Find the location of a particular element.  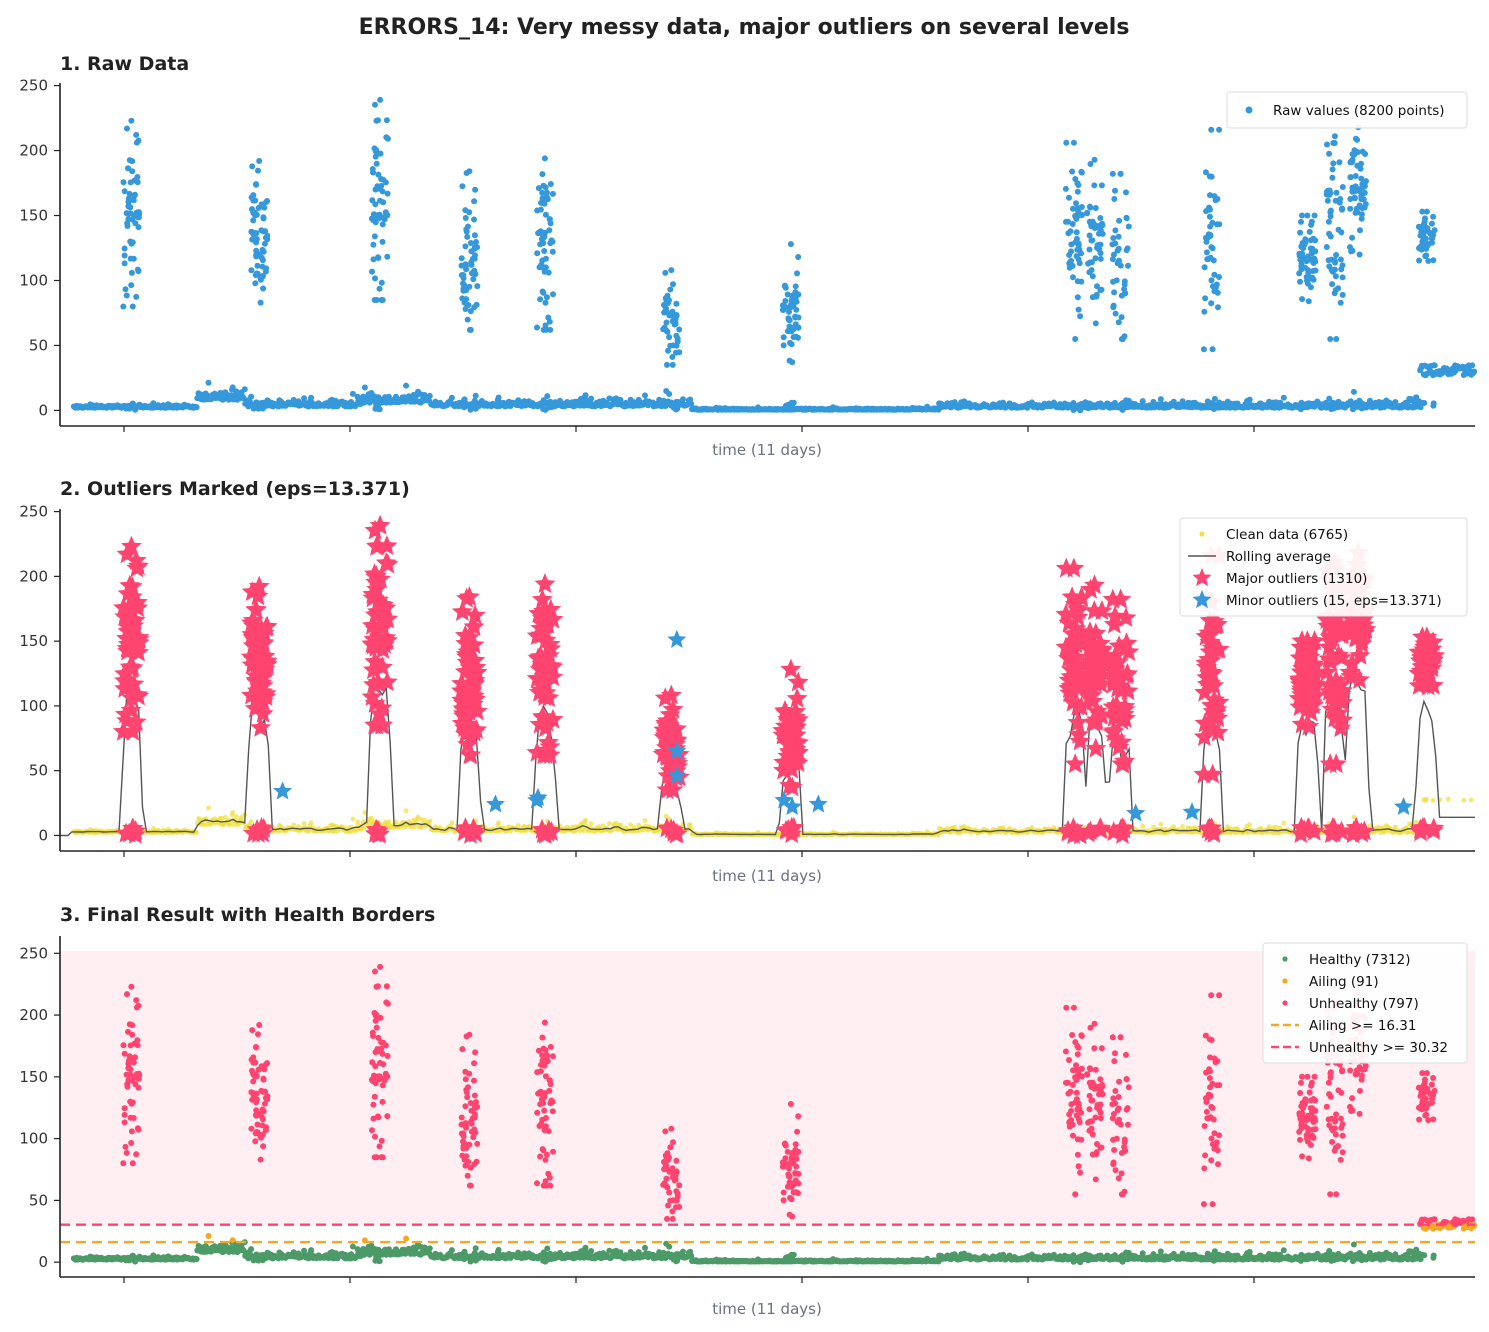

raw-legend-label: Raw values (8200 points) is located at coordinates (1359, 111).